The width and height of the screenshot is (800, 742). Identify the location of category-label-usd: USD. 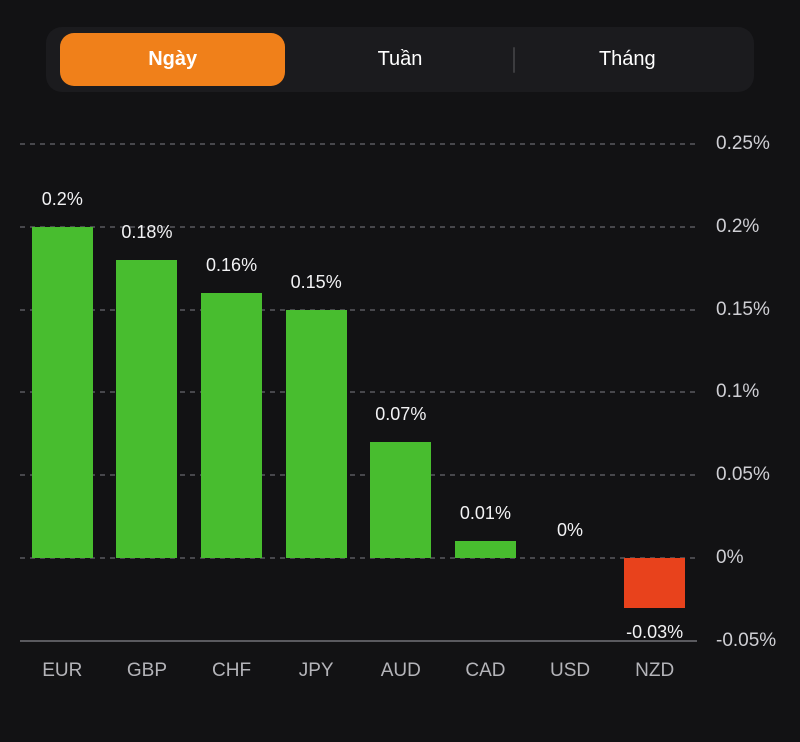
(570, 670).